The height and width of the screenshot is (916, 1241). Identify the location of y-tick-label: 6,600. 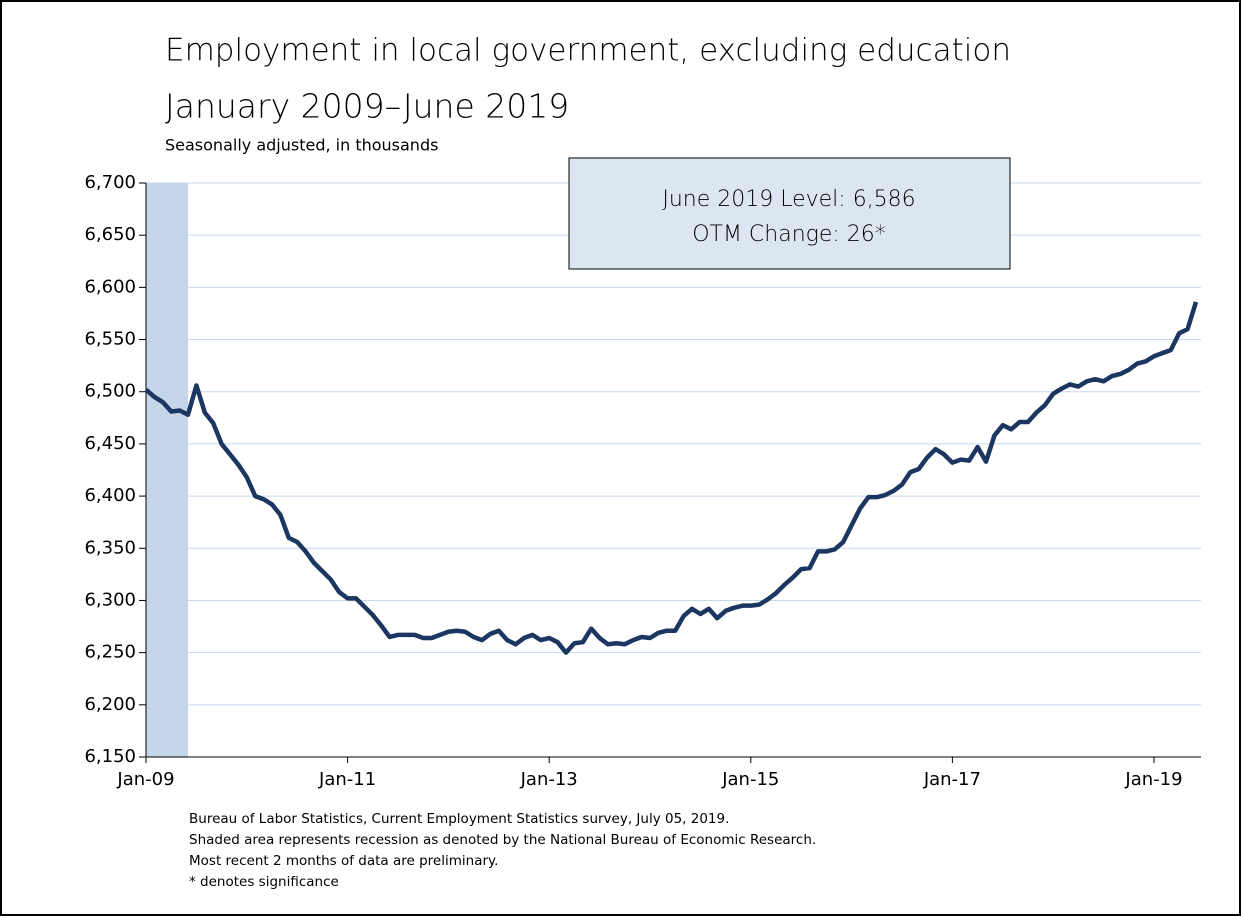
(110, 286).